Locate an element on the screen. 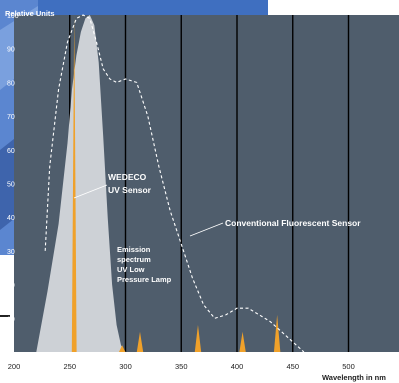  x-tick-200: 200 is located at coordinates (14, 366).